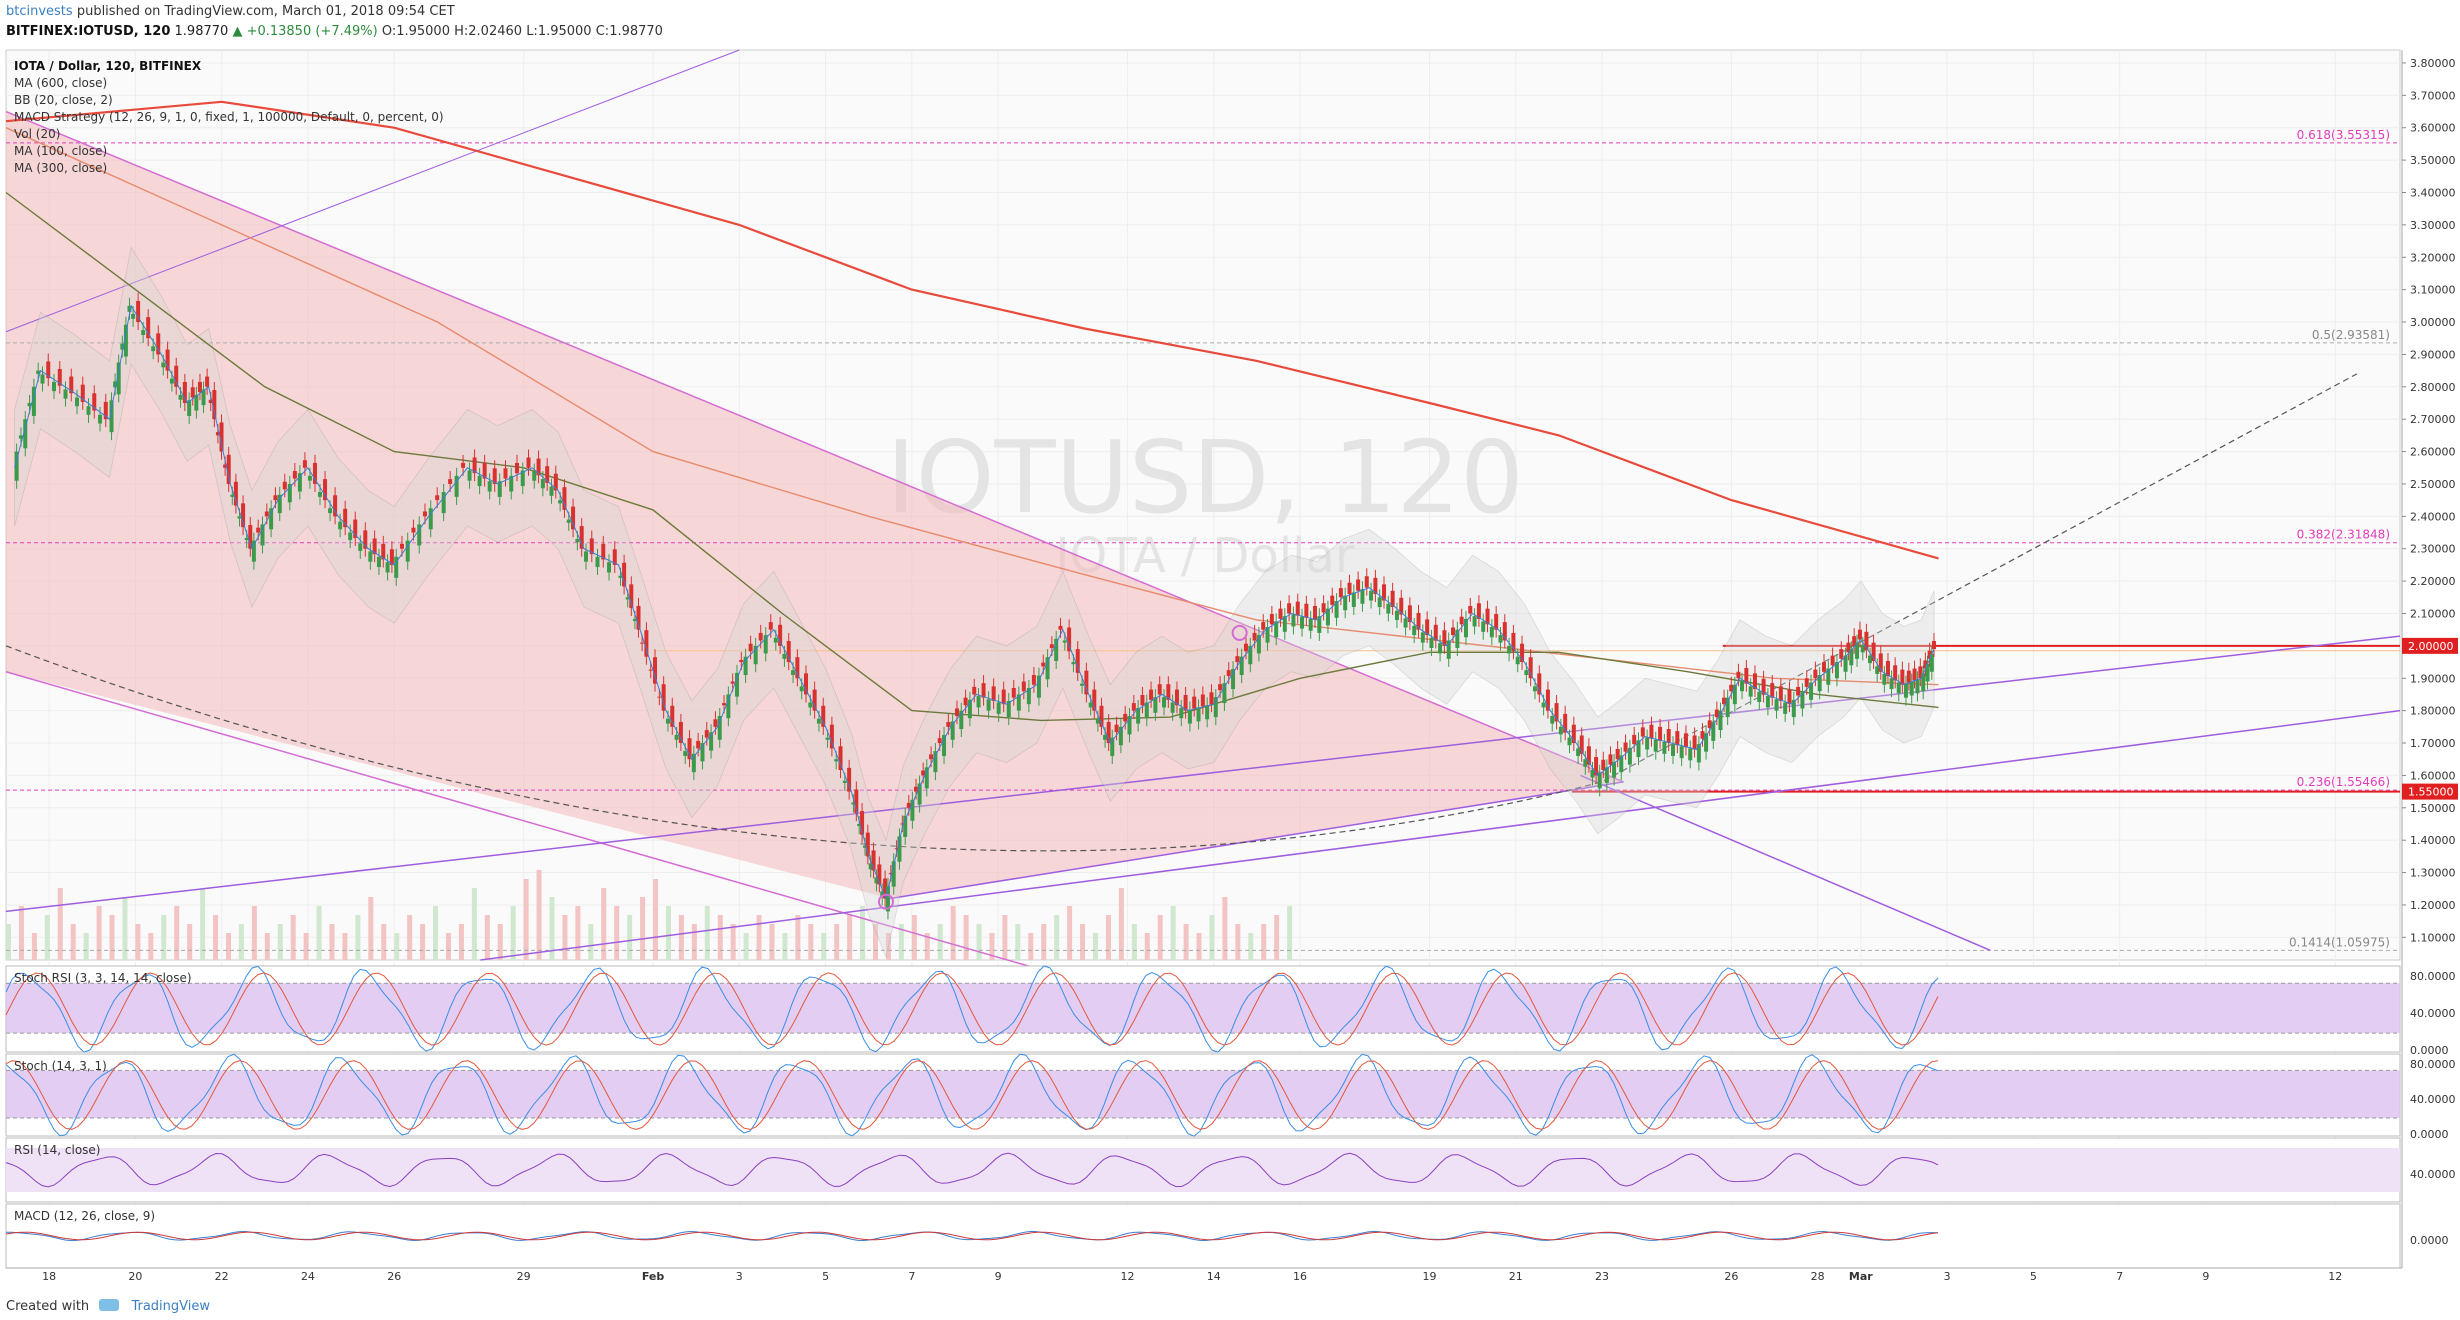 Image resolution: width=2460 pixels, height=1320 pixels. I want to click on tradingview-link: TradingView, so click(170, 1306).